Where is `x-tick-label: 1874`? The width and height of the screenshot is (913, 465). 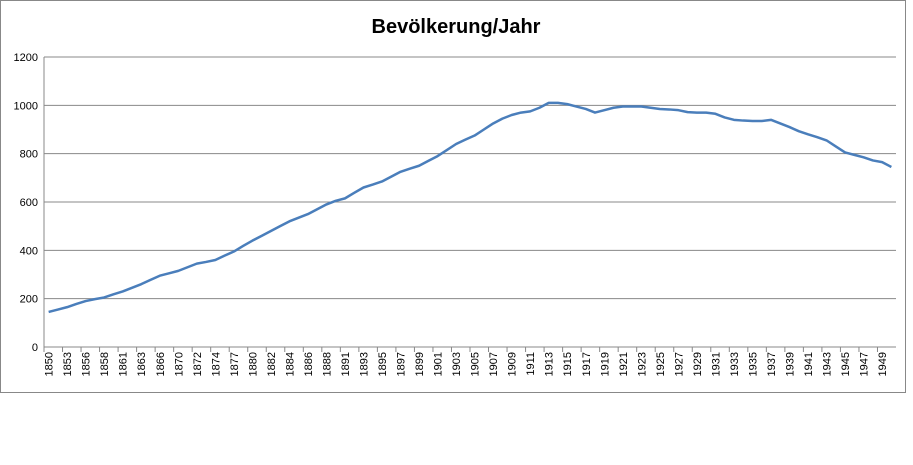 x-tick-label: 1874 is located at coordinates (216, 364).